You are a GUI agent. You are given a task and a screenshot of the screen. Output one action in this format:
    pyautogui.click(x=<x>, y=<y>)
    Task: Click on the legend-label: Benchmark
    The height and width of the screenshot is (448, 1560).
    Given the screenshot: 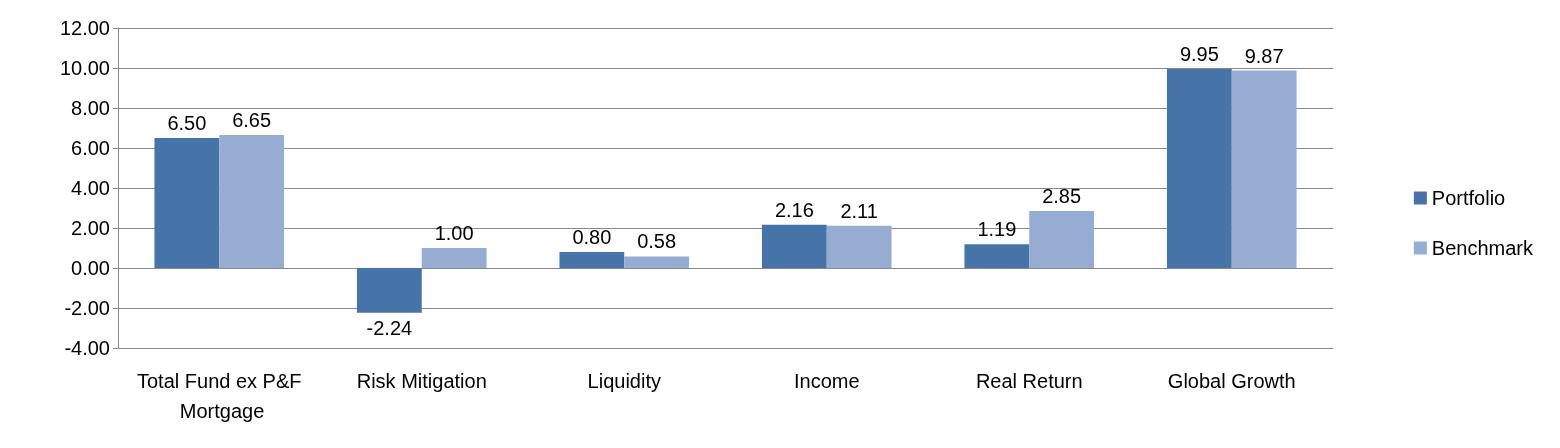 What is the action you would take?
    pyautogui.click(x=1482, y=248)
    